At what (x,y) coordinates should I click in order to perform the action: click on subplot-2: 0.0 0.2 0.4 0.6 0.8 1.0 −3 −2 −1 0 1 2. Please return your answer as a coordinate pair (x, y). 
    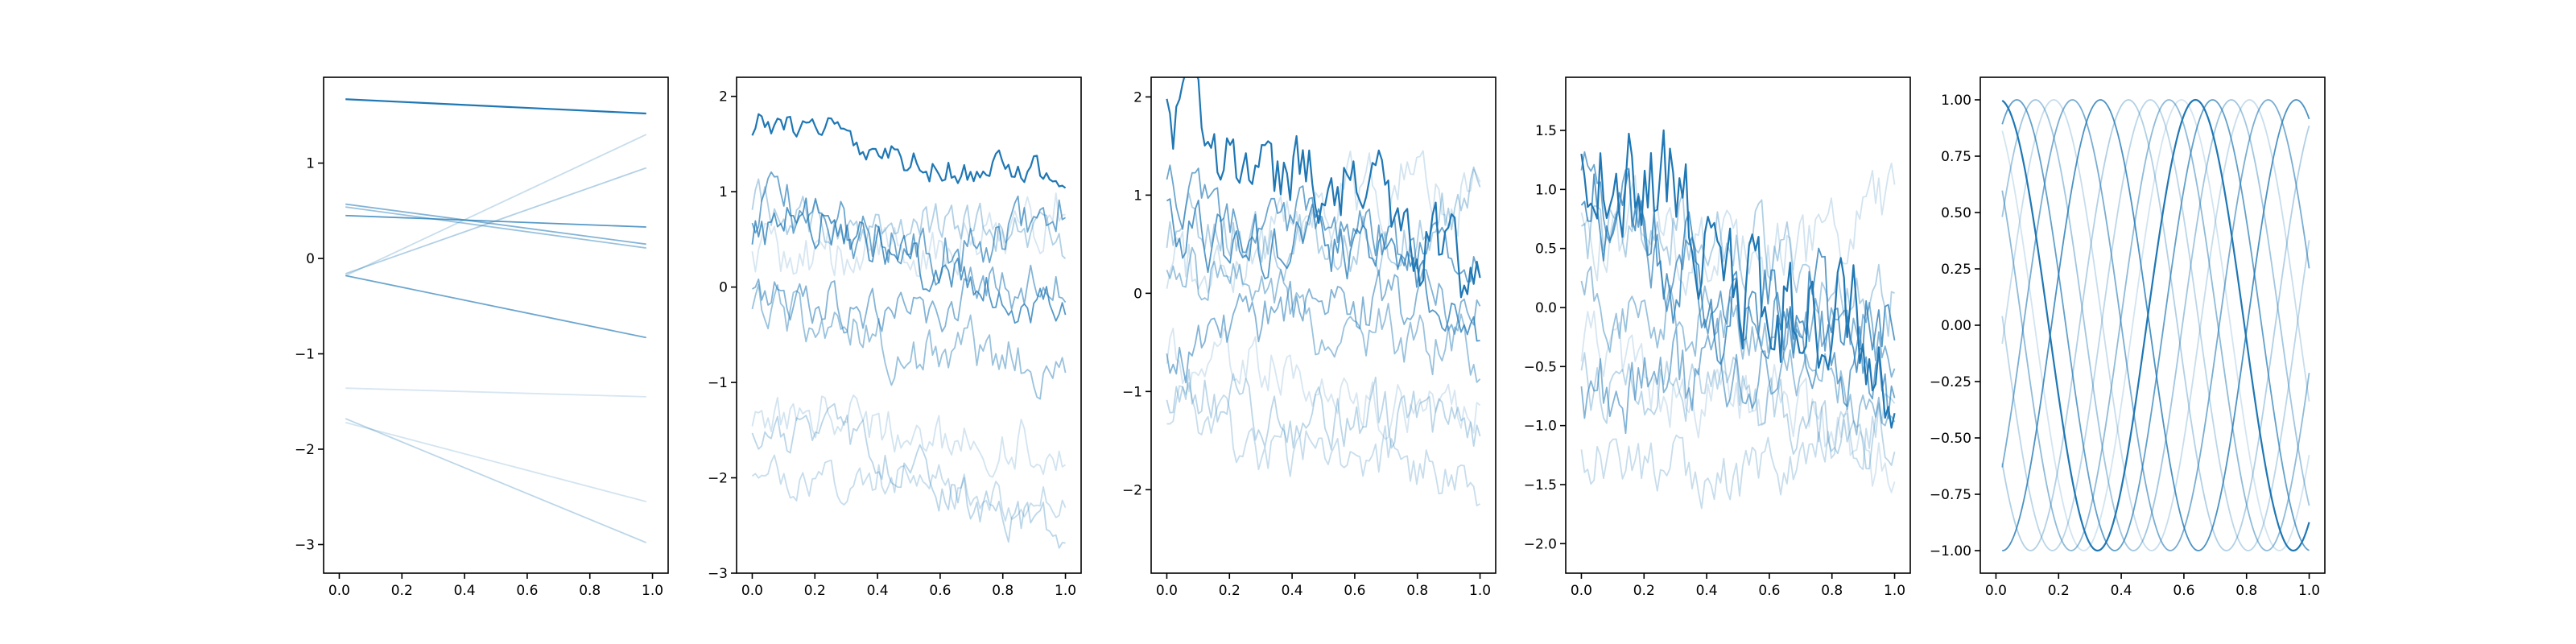
    Looking at the image, I should click on (895, 337).